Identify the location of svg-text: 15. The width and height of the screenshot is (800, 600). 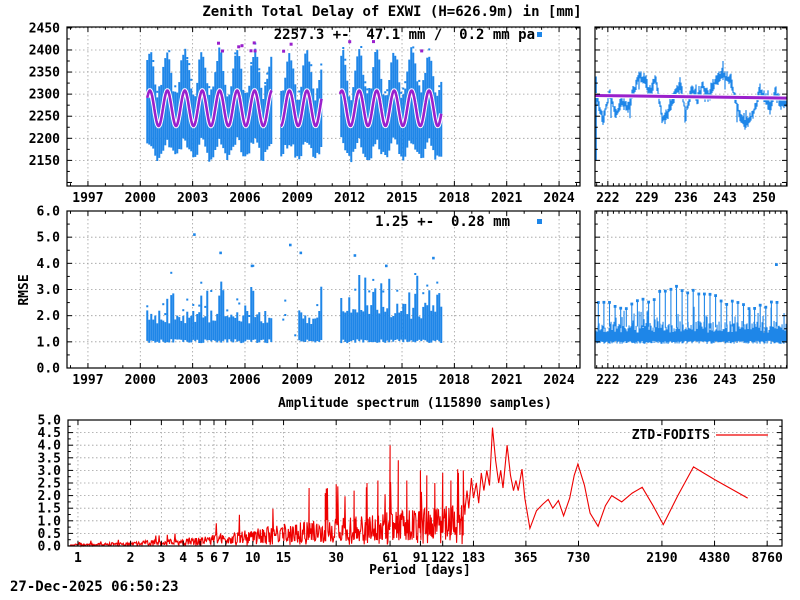
(284, 558).